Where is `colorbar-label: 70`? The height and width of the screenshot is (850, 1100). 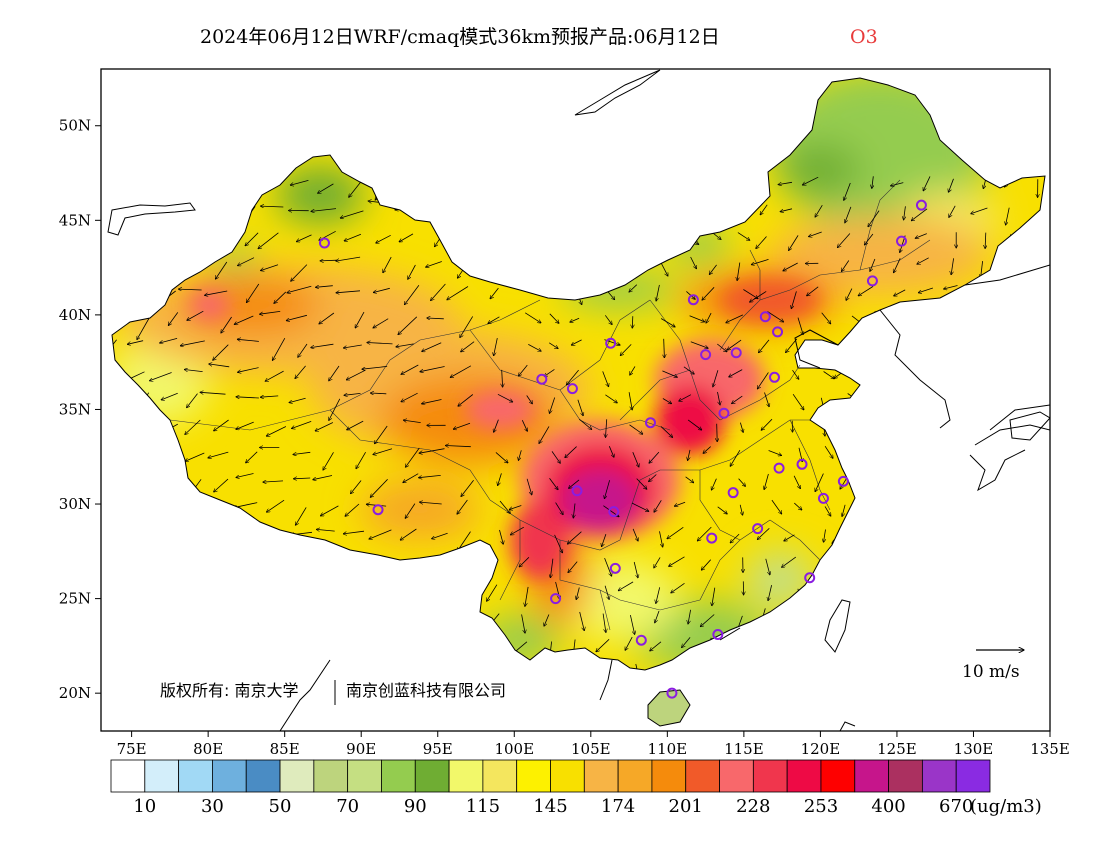 colorbar-label: 70 is located at coordinates (347, 806).